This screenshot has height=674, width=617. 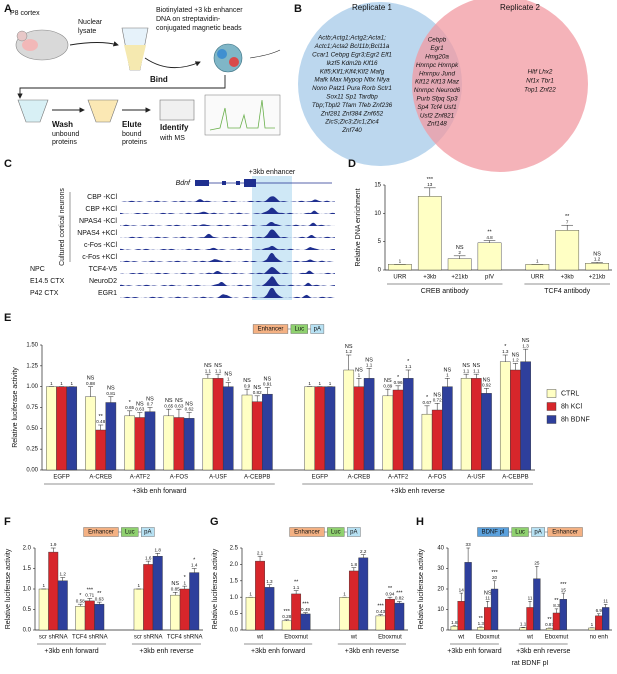 What do you see at coordinates (540, 81) in the screenshot?
I see `gene-list: Nf1x Tbr1` at bounding box center [540, 81].